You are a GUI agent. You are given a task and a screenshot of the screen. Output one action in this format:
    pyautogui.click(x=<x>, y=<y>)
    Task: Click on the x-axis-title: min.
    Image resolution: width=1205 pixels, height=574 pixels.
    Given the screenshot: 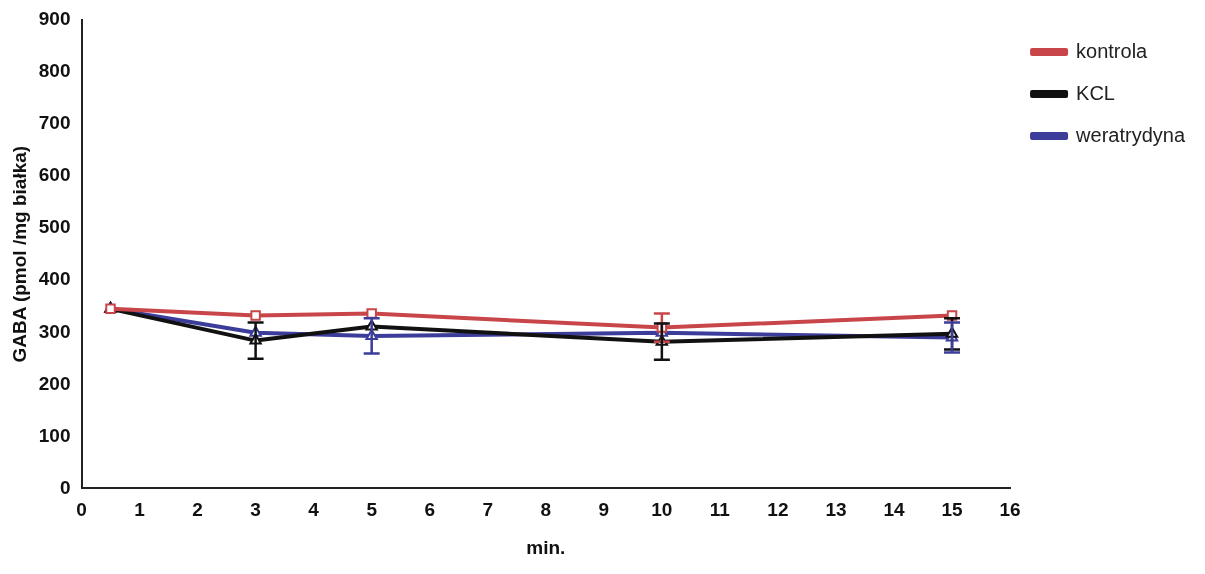 What is the action you would take?
    pyautogui.click(x=546, y=547)
    